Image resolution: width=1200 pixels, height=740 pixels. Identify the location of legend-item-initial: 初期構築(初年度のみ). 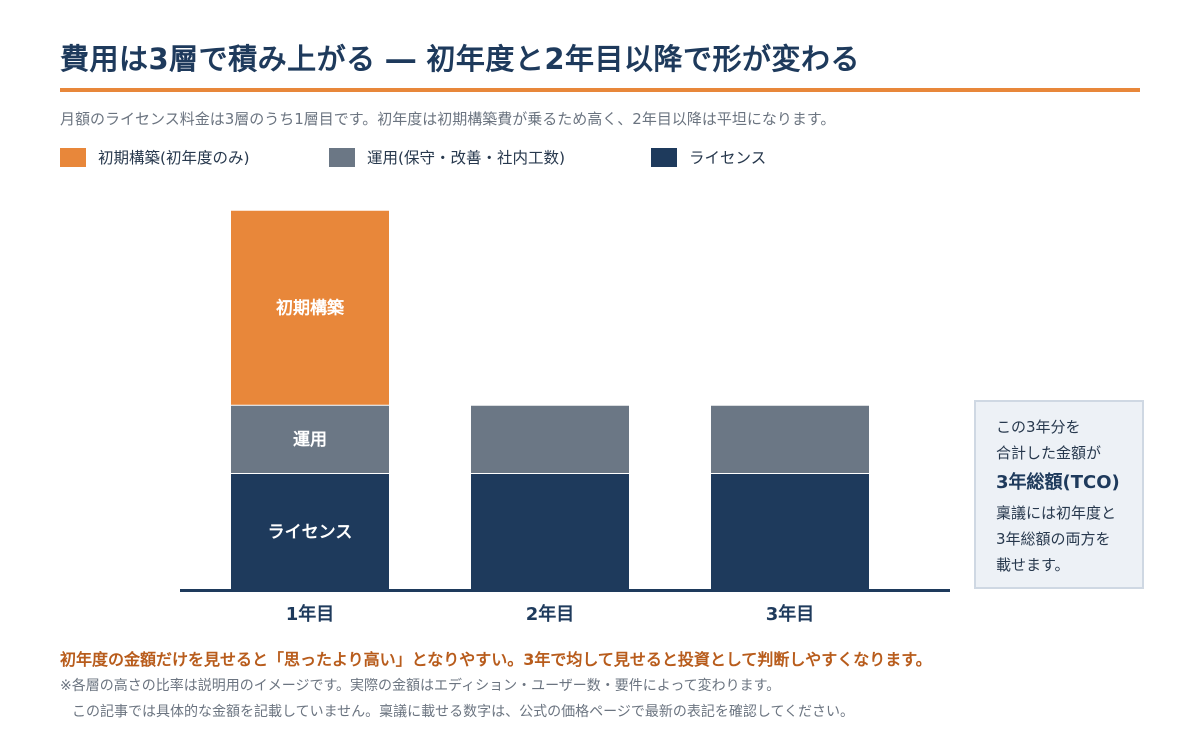
(155, 157).